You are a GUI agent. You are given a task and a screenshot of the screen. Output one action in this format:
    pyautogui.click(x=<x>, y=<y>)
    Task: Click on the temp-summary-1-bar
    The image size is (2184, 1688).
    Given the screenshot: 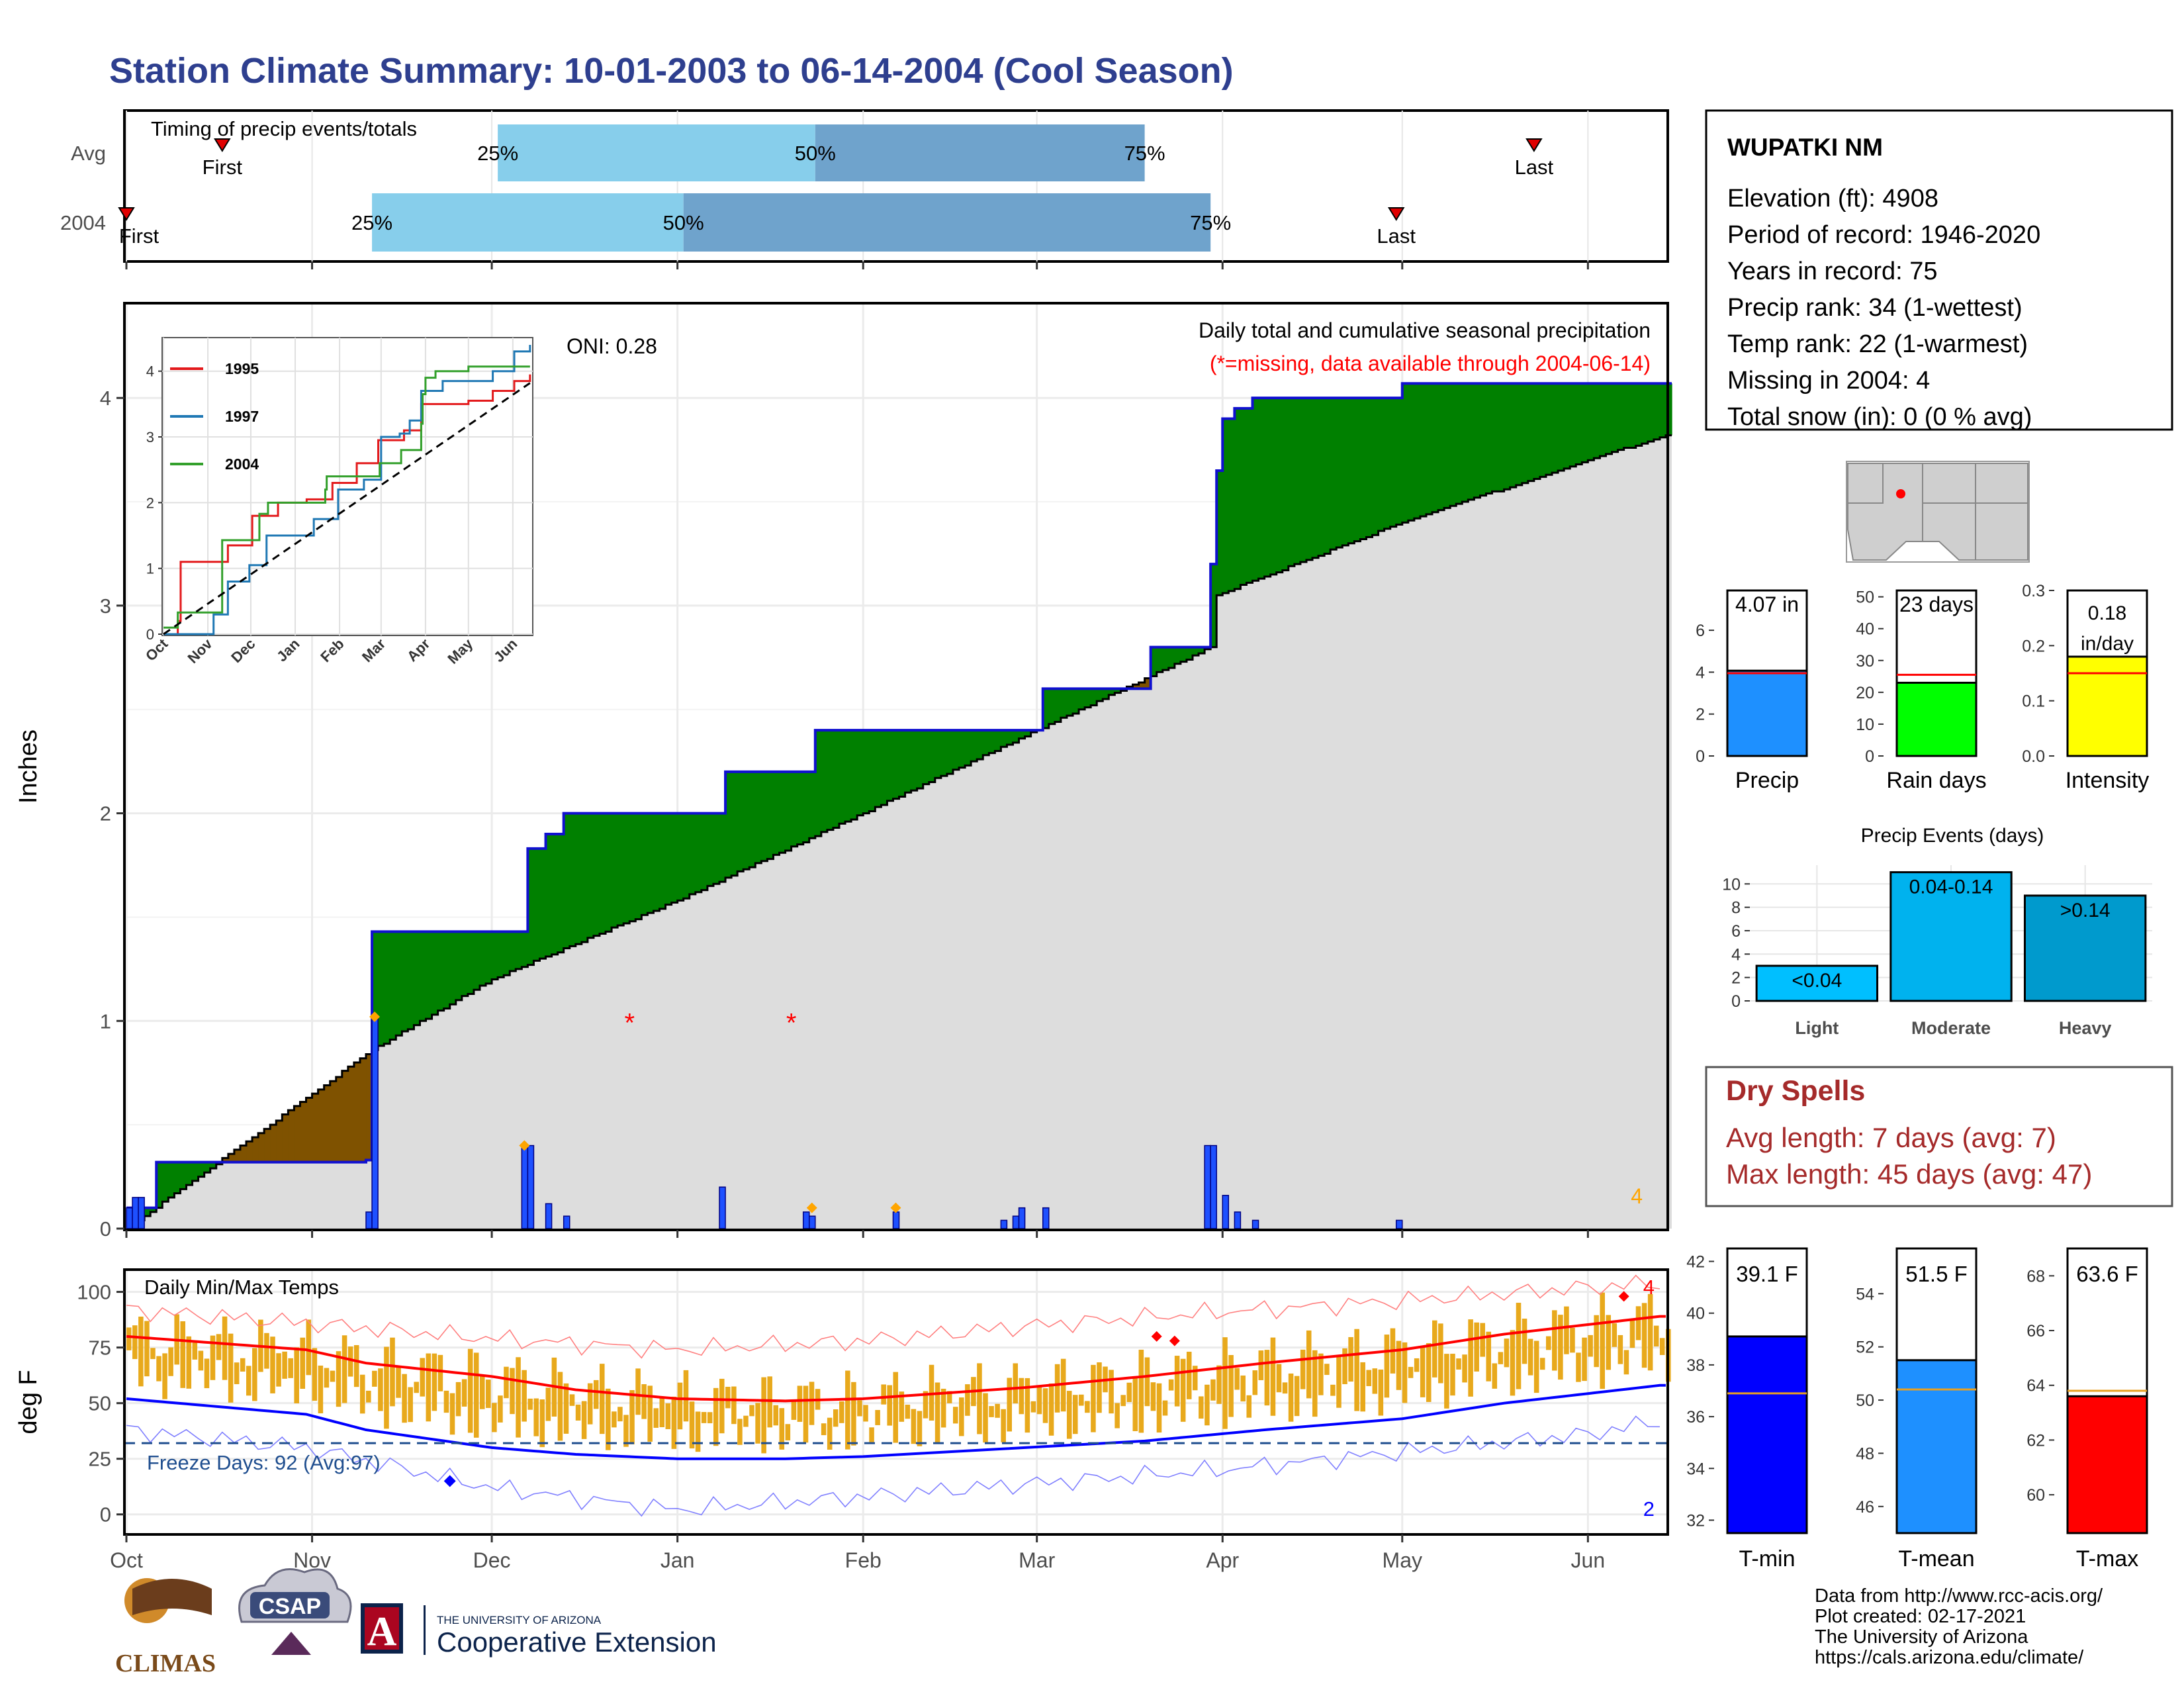 What is the action you would take?
    pyautogui.click(x=1937, y=1446)
    